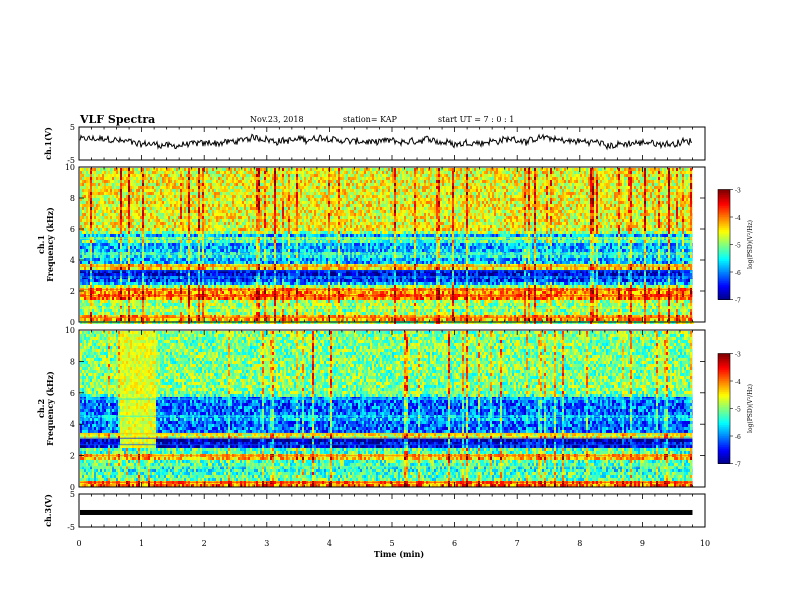 Image resolution: width=792 pixels, height=612 pixels. What do you see at coordinates (72, 127) in the screenshot?
I see `y-tick-label: 5` at bounding box center [72, 127].